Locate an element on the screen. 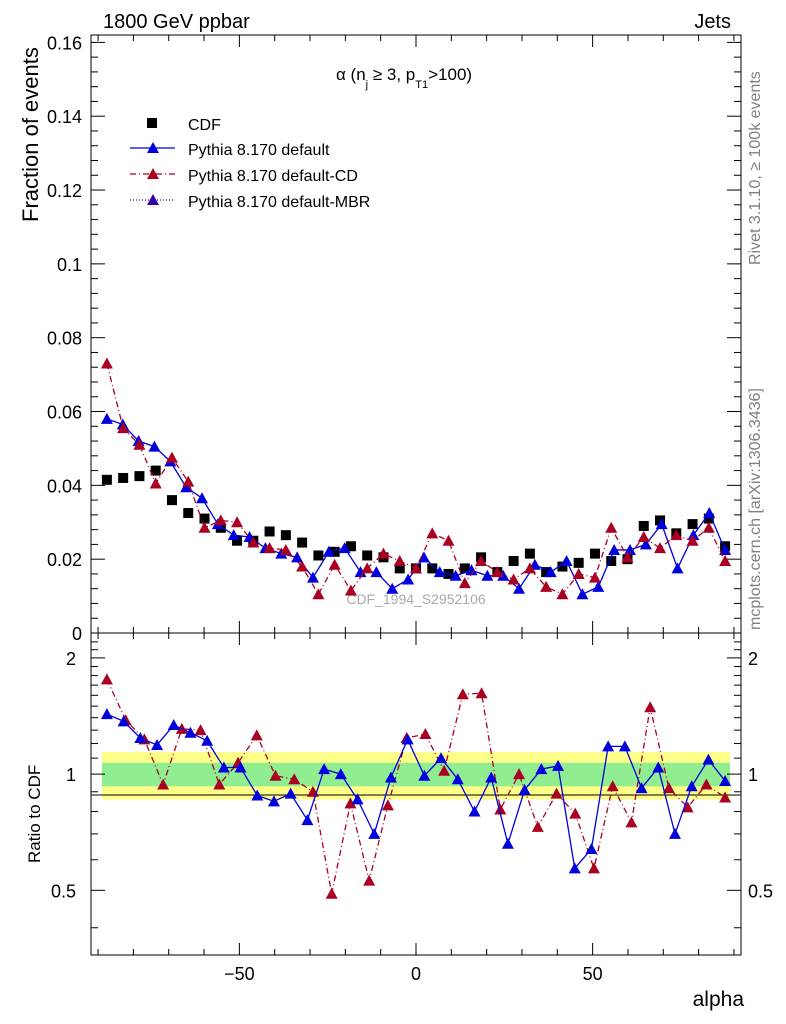 This screenshot has width=786, height=1024. x-tick-label: −50 is located at coordinates (239, 974).